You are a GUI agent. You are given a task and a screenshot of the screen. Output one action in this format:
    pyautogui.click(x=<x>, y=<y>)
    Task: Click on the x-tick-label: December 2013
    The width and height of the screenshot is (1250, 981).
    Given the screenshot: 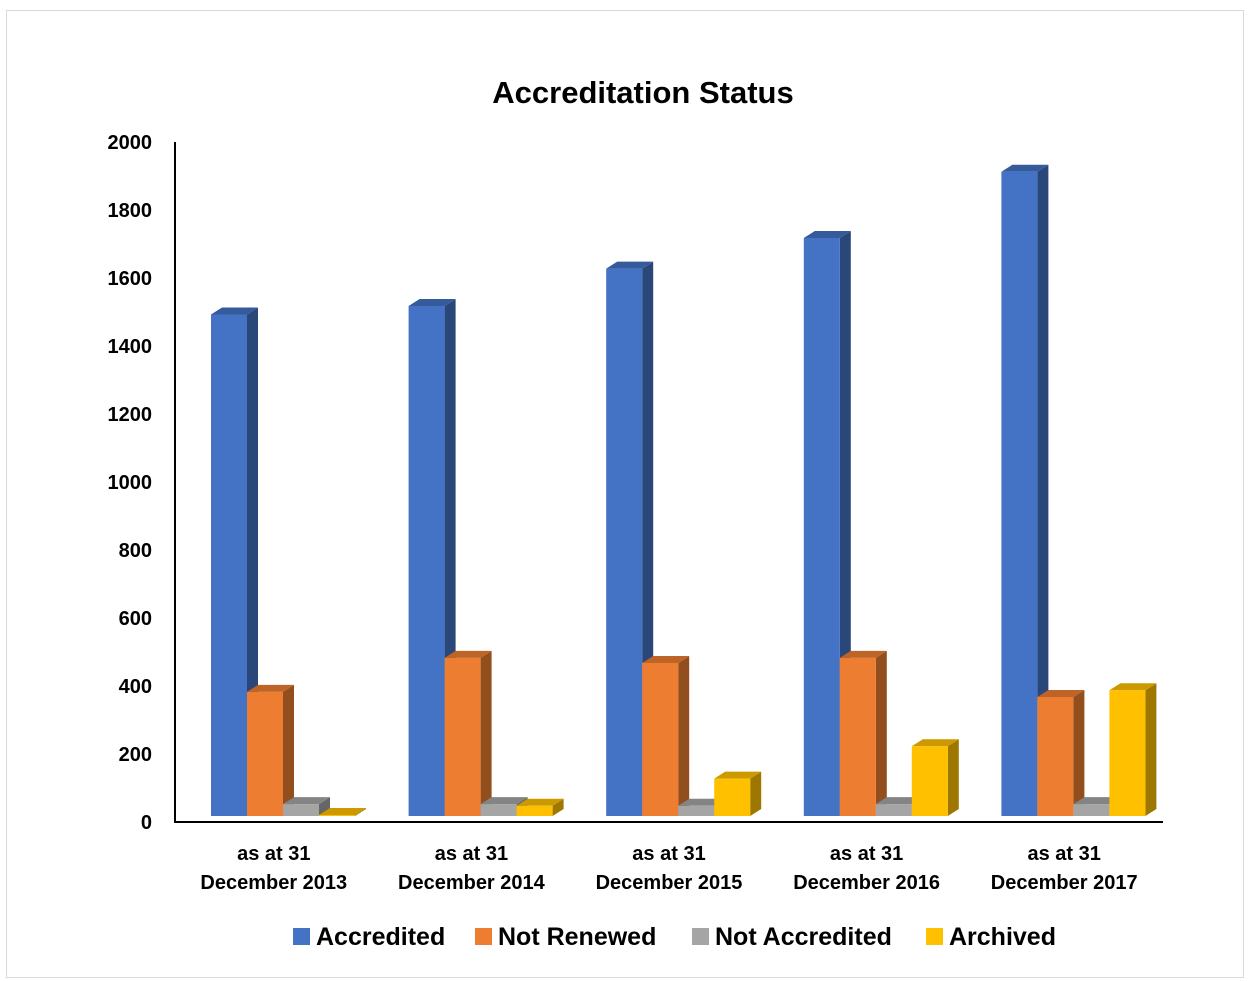 What is the action you would take?
    pyautogui.click(x=273, y=883)
    